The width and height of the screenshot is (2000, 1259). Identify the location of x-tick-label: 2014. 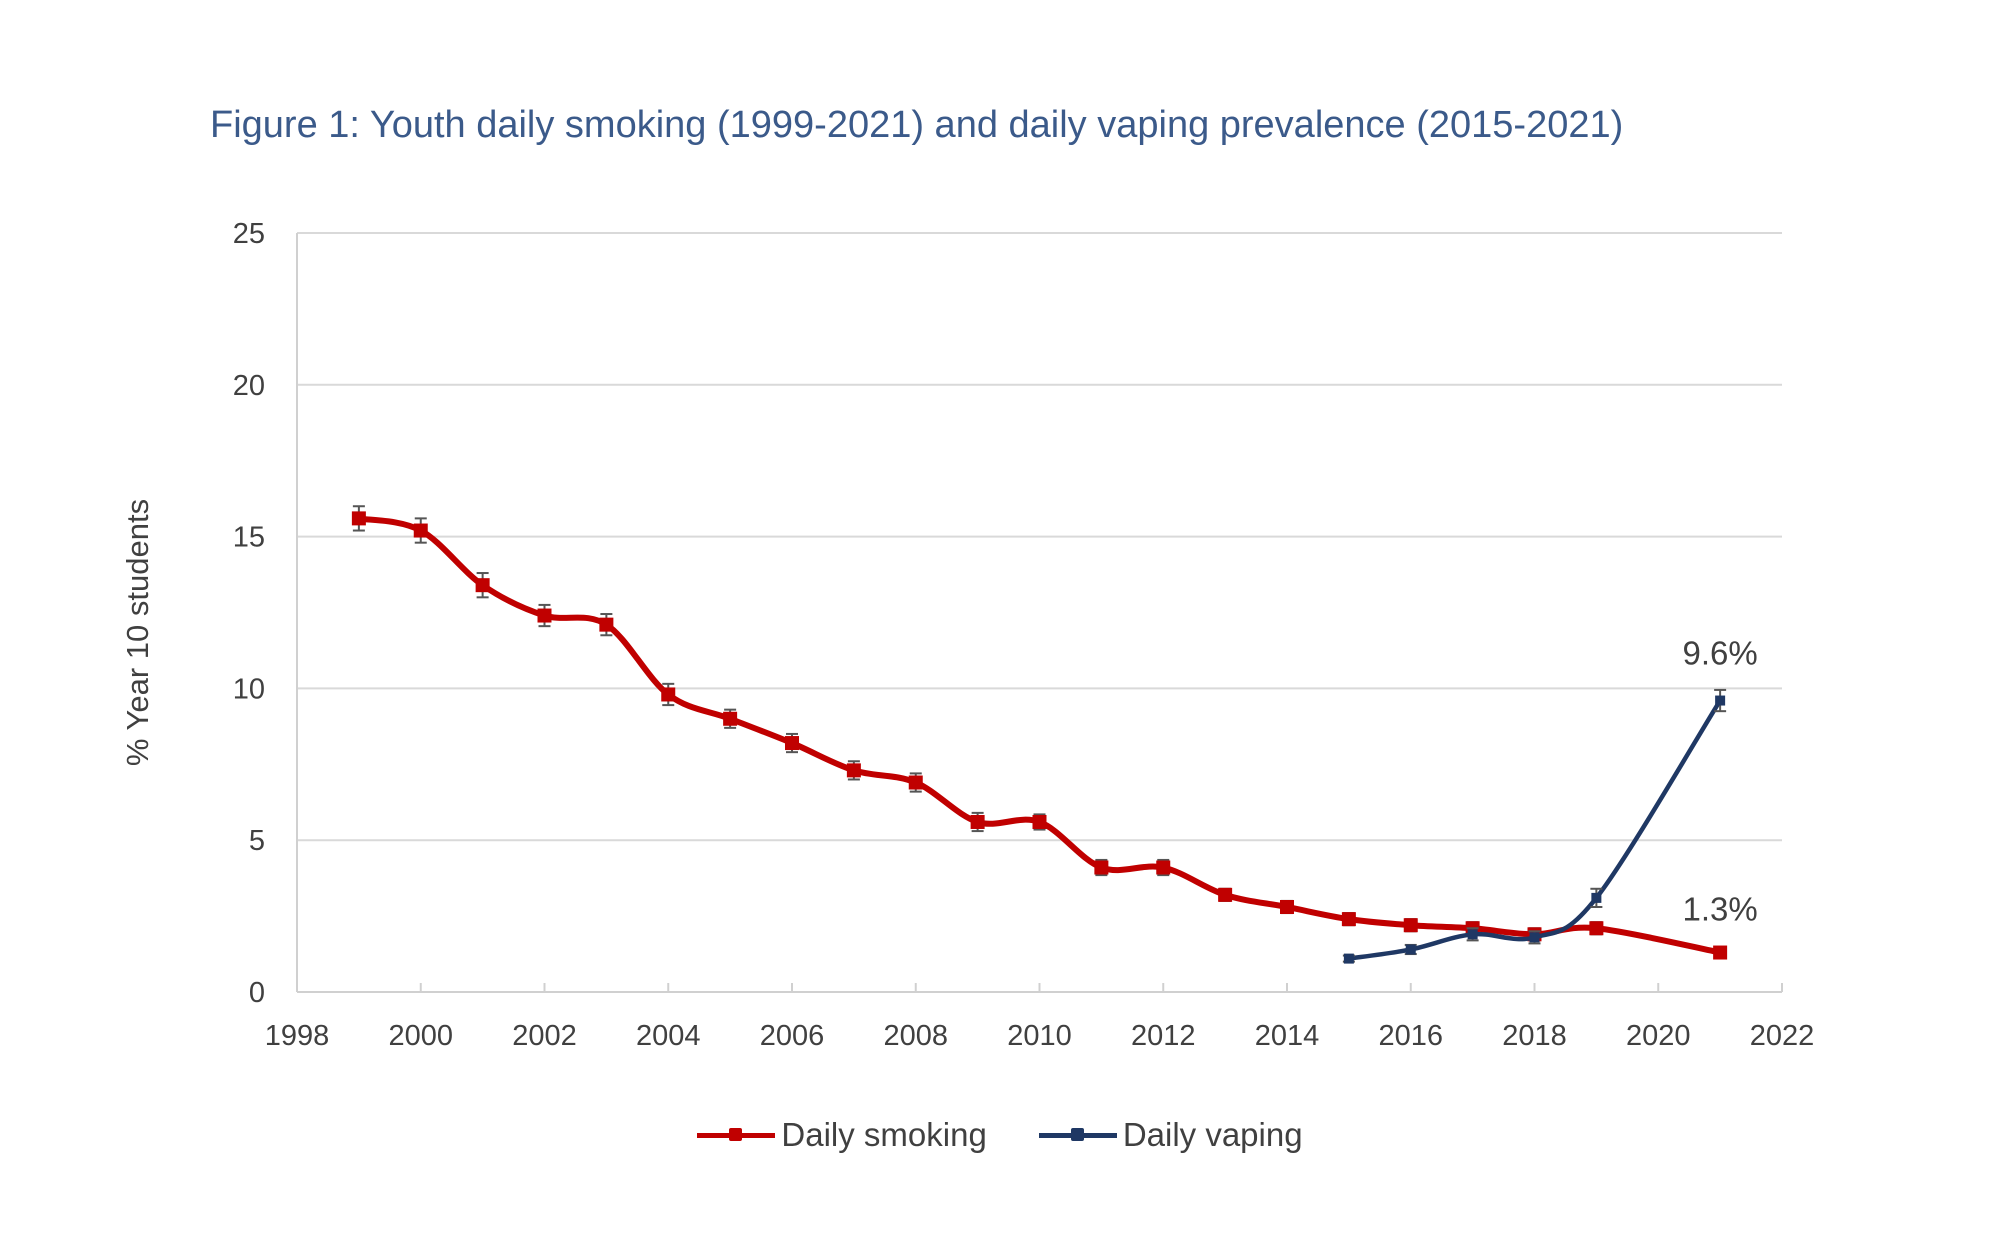
(1287, 1036).